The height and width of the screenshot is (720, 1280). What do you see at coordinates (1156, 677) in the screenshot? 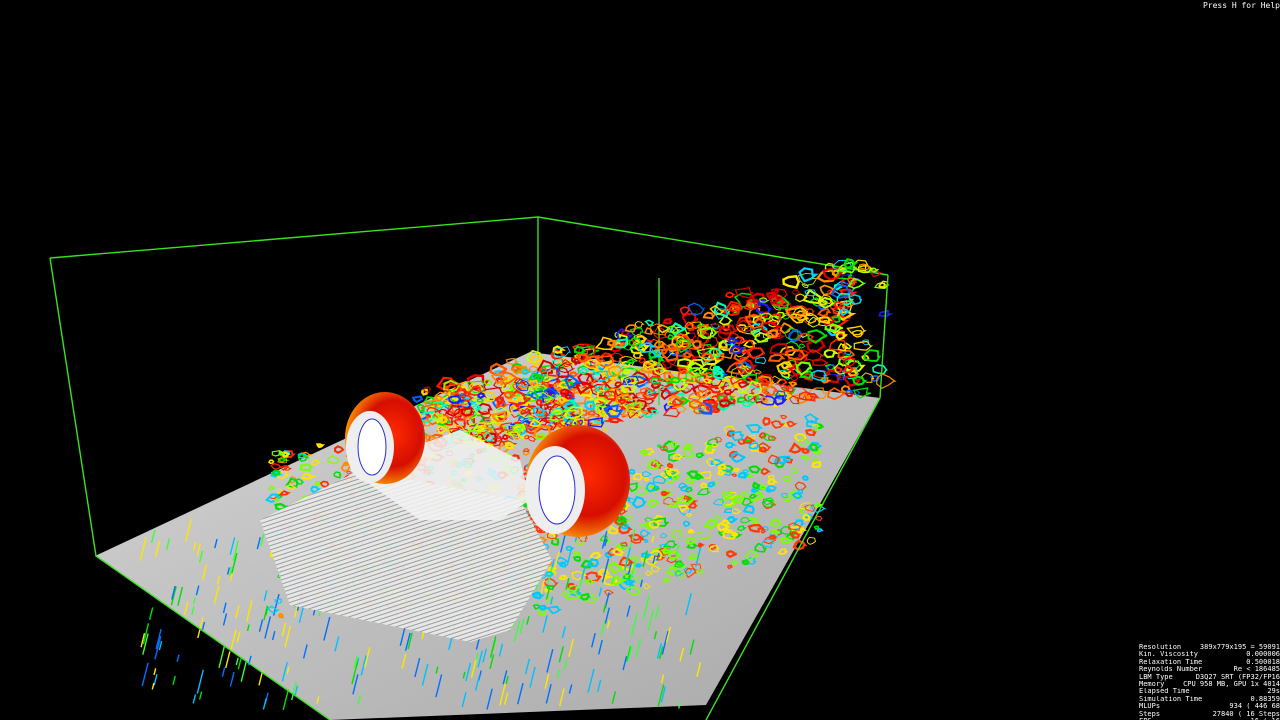
I see `stat-label: LBM Type` at bounding box center [1156, 677].